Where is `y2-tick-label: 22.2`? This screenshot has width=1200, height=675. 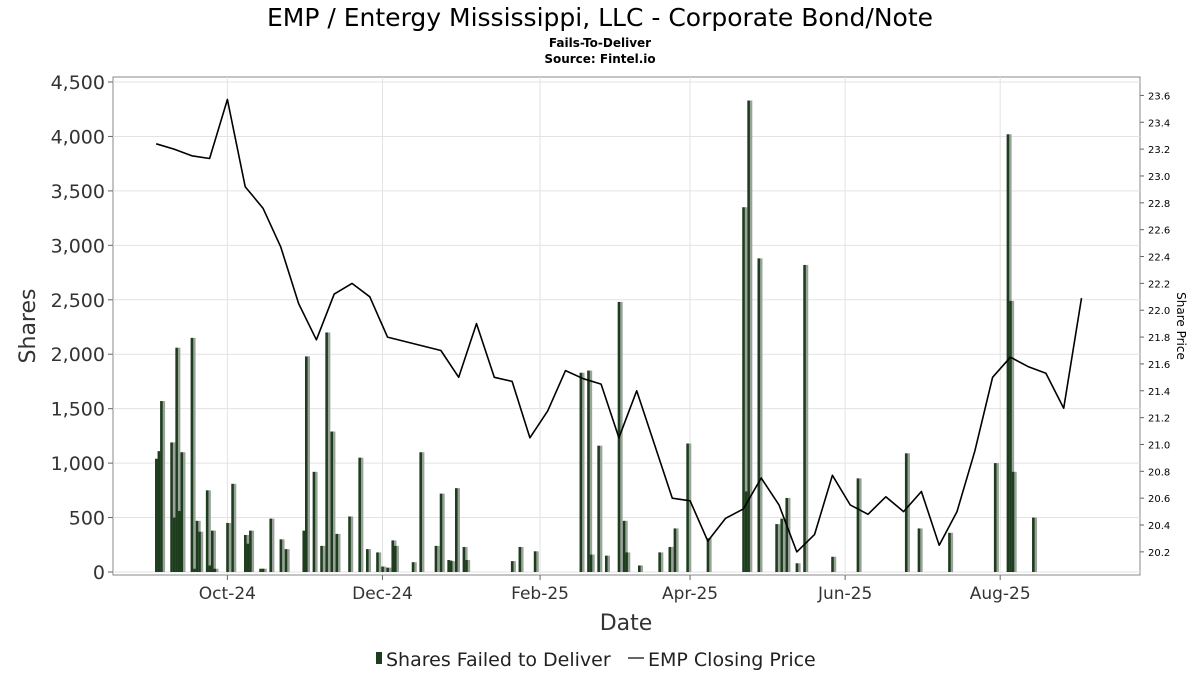 y2-tick-label: 22.2 is located at coordinates (1159, 284).